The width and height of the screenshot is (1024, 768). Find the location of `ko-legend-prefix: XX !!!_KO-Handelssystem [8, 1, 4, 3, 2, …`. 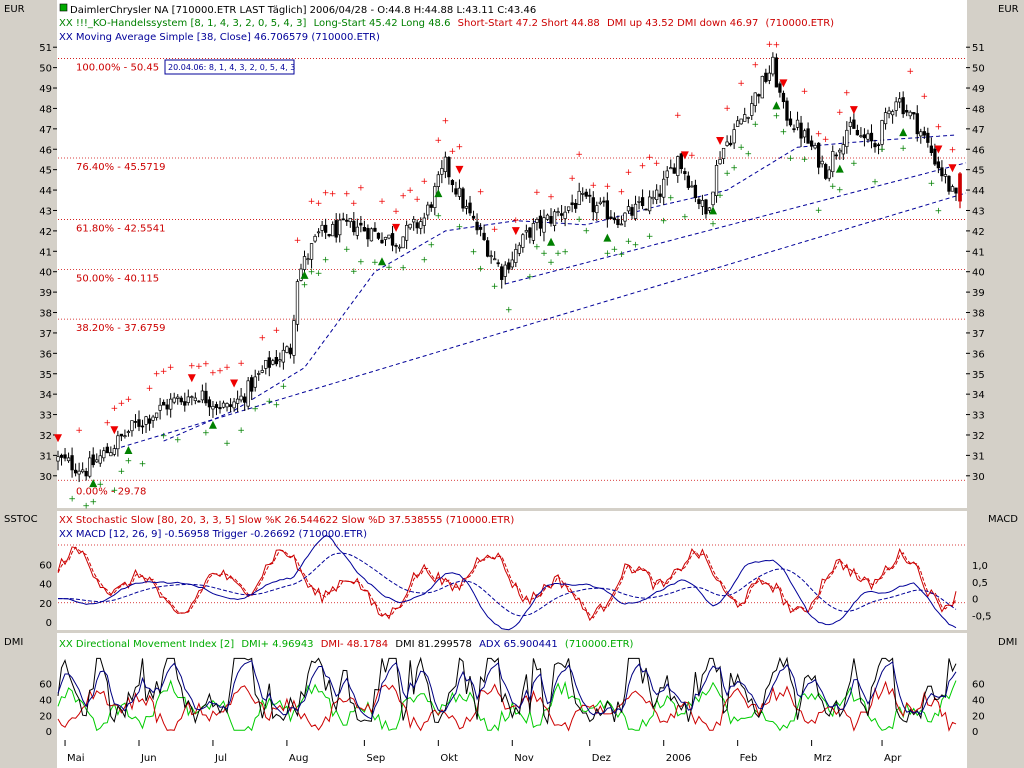

ko-legend-prefix: XX !!!_KO-Handelssystem [8, 1, 4, 3, 2, … is located at coordinates (183, 23).